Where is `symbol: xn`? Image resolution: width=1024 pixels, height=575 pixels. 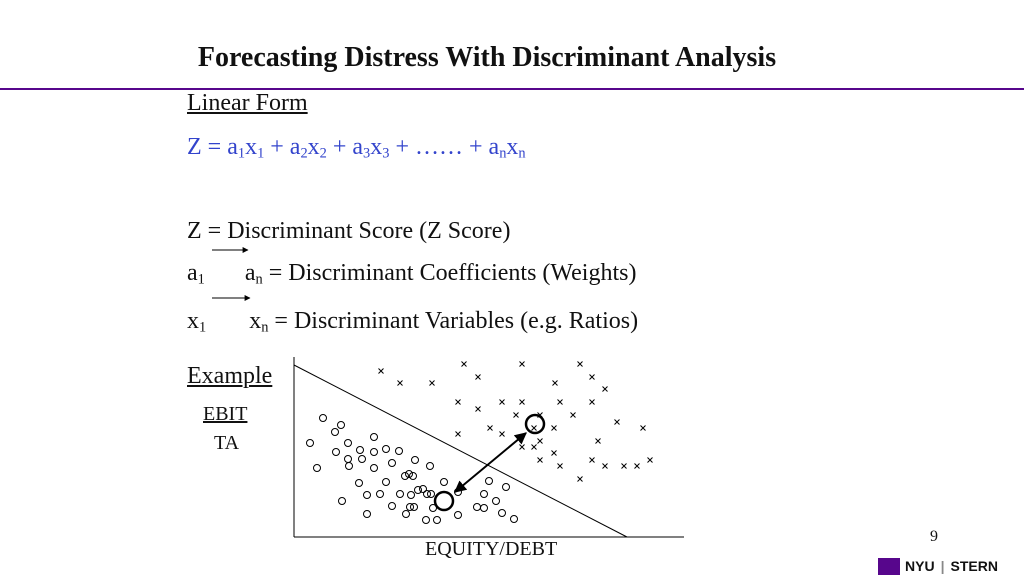
symbol: xn is located at coordinates (259, 322).